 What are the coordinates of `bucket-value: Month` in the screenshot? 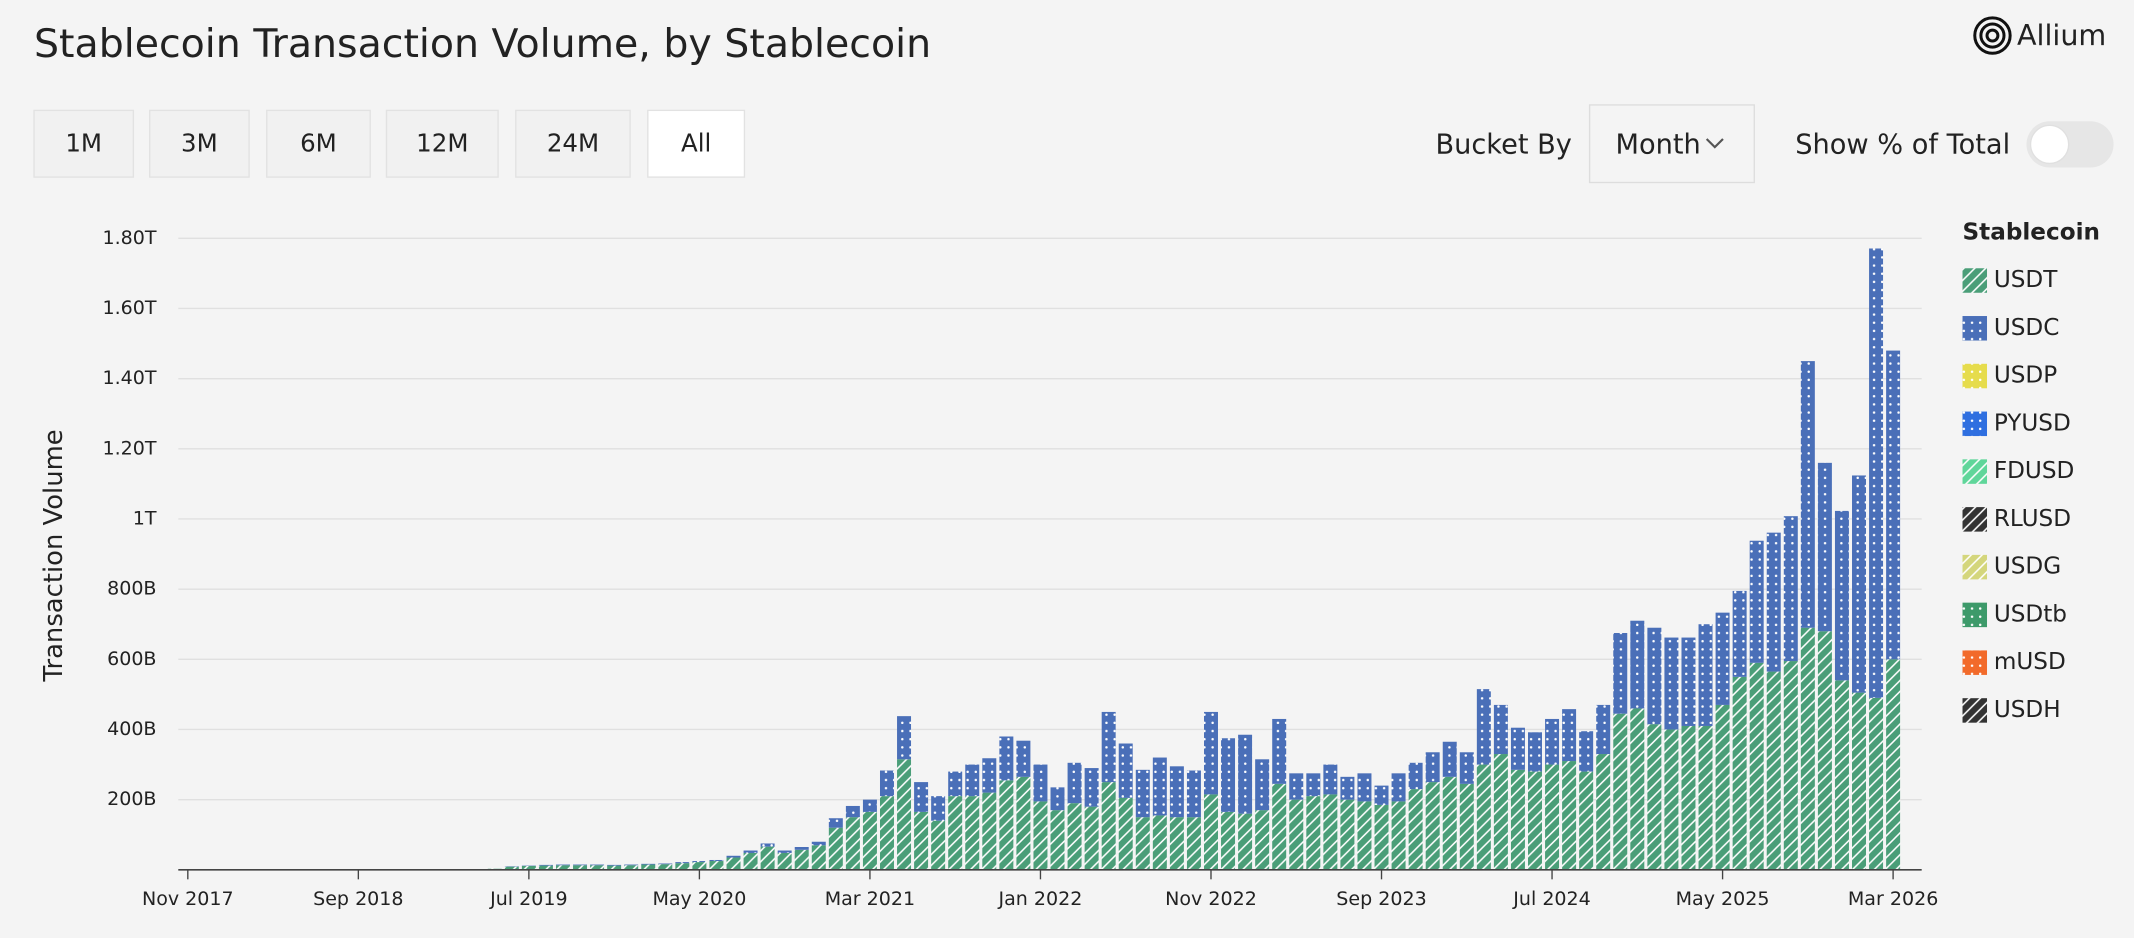 It's located at (1657, 144).